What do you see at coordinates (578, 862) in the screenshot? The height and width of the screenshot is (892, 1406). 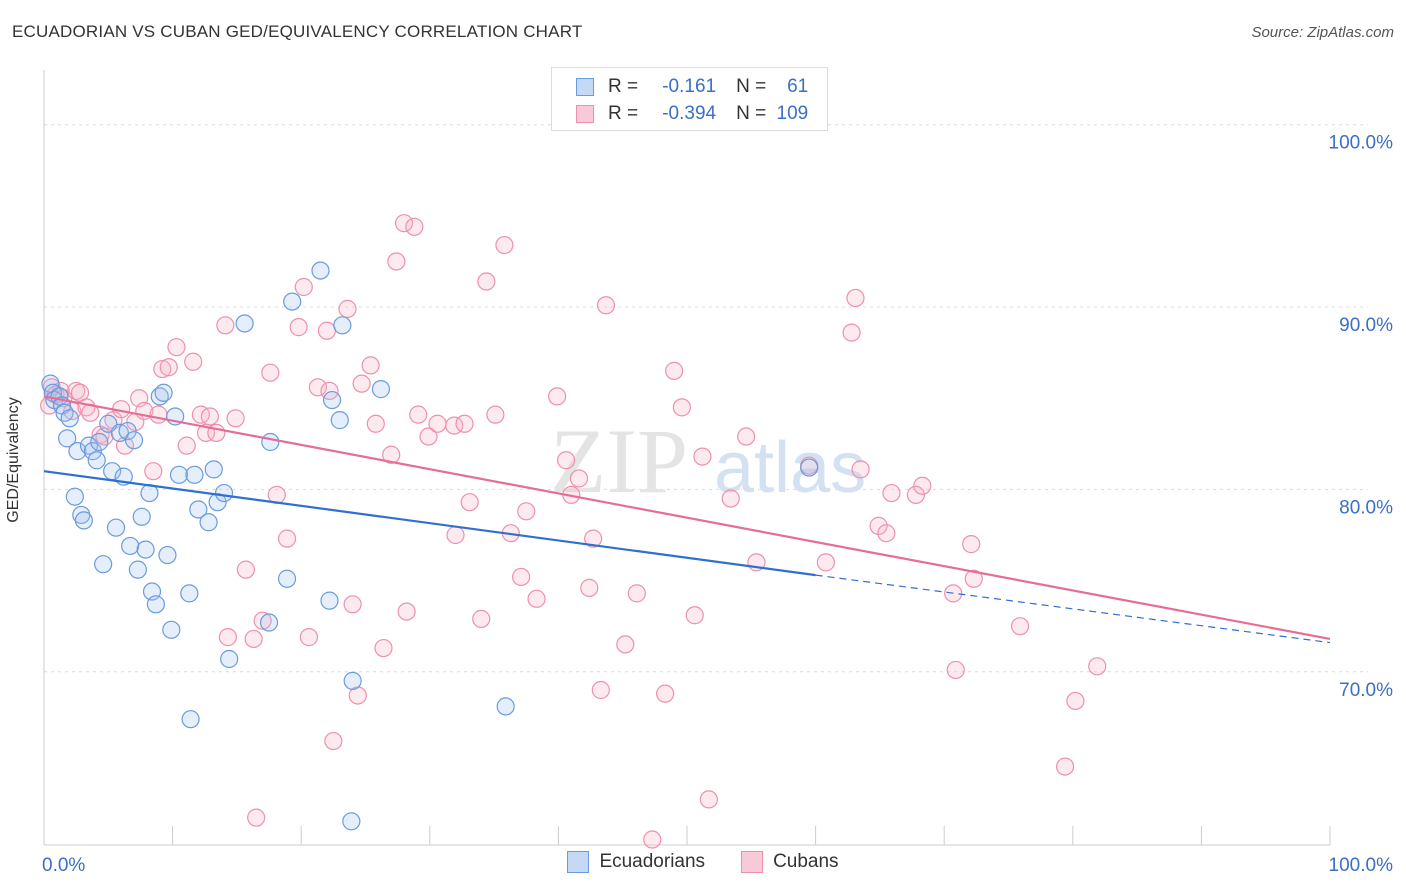 I see `ecuadorians-legend-swatch` at bounding box center [578, 862].